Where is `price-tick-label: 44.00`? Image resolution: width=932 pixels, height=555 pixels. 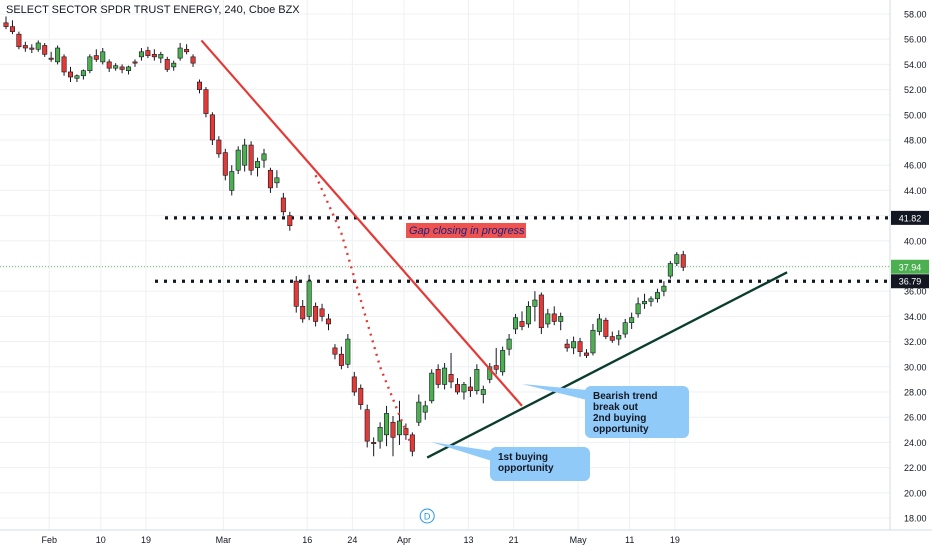 price-tick-label: 44.00 is located at coordinates (915, 191).